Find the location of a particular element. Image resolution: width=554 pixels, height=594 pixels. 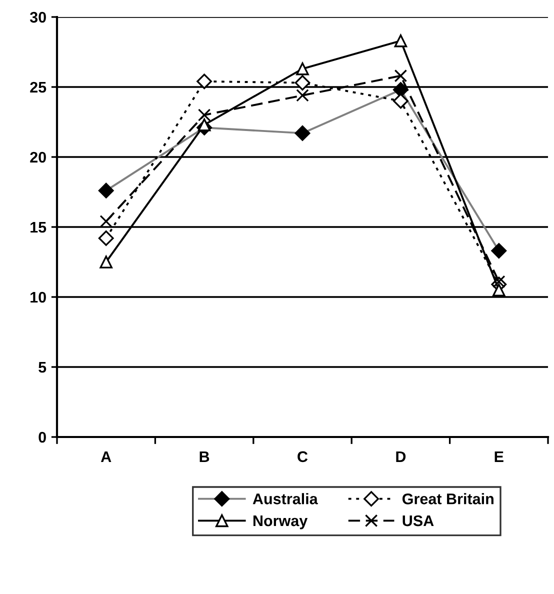

y-tick-label: 15 is located at coordinates (38, 227).